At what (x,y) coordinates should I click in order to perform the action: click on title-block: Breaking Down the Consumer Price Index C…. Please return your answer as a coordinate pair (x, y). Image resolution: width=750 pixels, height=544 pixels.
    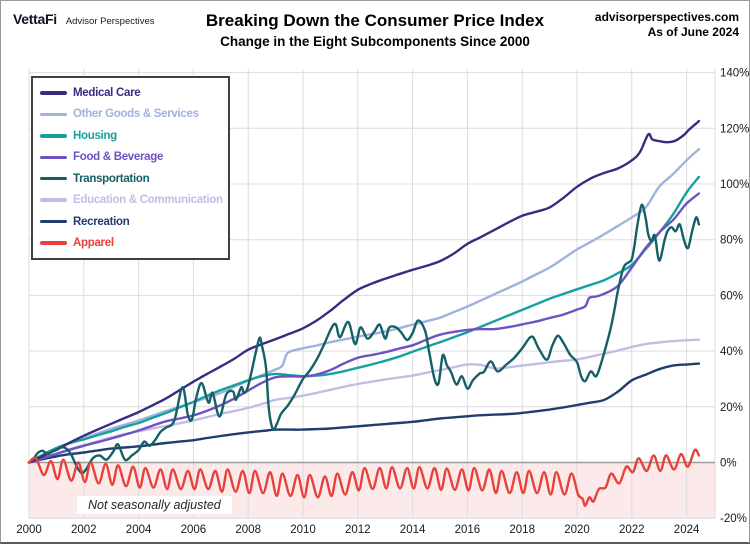
    Looking at the image, I should click on (375, 25).